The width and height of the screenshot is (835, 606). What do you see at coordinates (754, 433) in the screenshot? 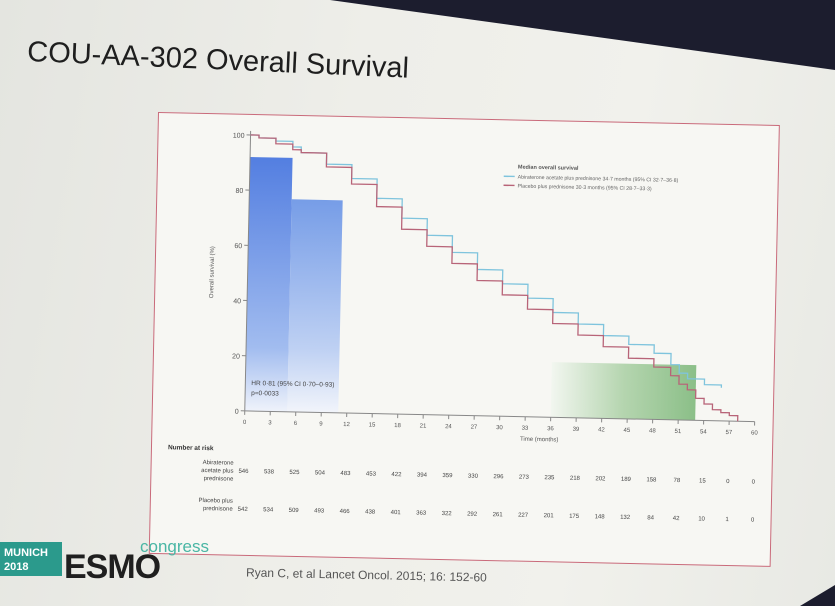
I see `x-tick-label: 60` at bounding box center [754, 433].